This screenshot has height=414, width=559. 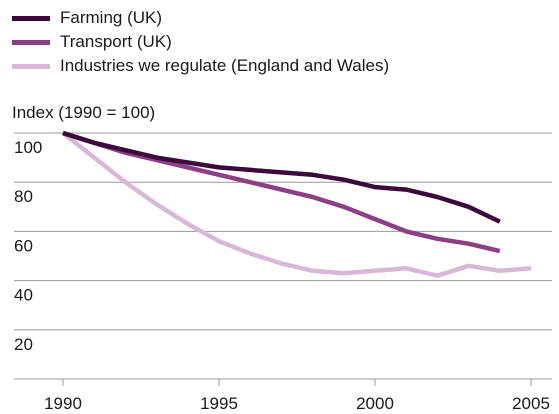 What do you see at coordinates (23, 295) in the screenshot?
I see `y-tick-label-40: 40` at bounding box center [23, 295].